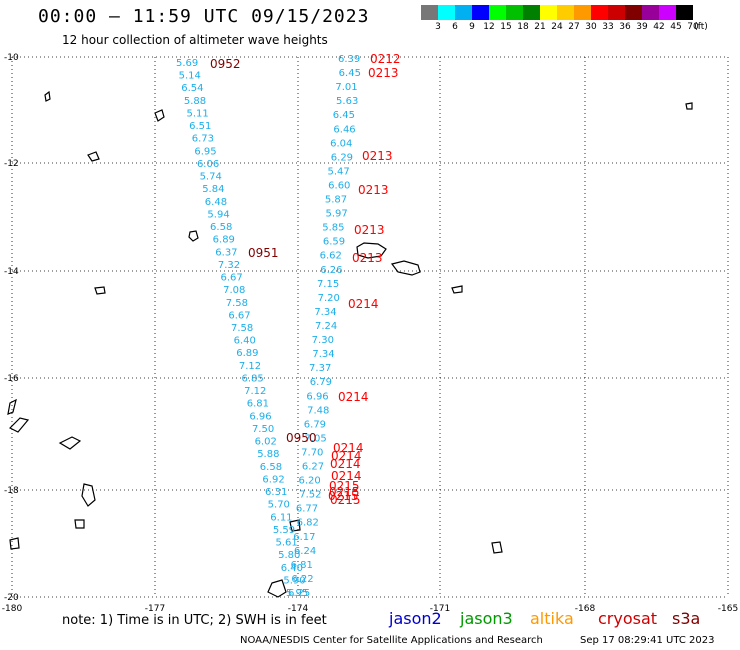 The height and width of the screenshot is (650, 740). What do you see at coordinates (405, 268) in the screenshot?
I see `island-samoa-tutuila` at bounding box center [405, 268].